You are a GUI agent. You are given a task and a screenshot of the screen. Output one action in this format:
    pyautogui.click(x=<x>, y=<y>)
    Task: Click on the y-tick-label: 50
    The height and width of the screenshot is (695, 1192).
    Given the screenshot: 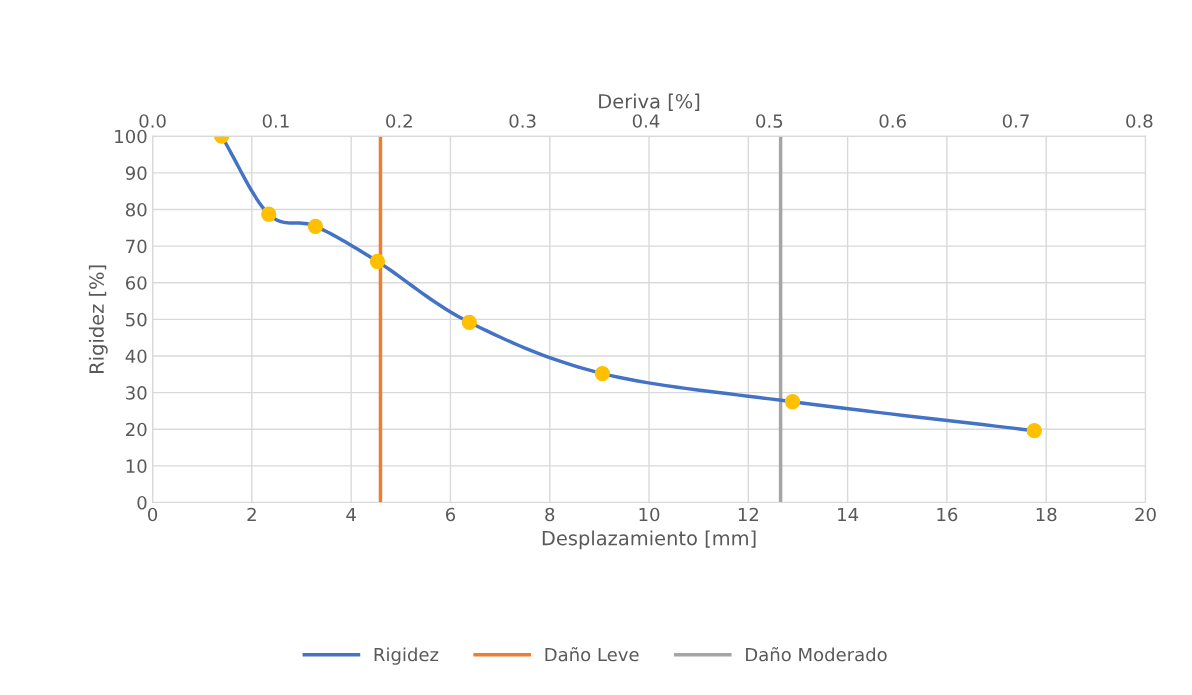 What is the action you would take?
    pyautogui.click(x=136, y=319)
    